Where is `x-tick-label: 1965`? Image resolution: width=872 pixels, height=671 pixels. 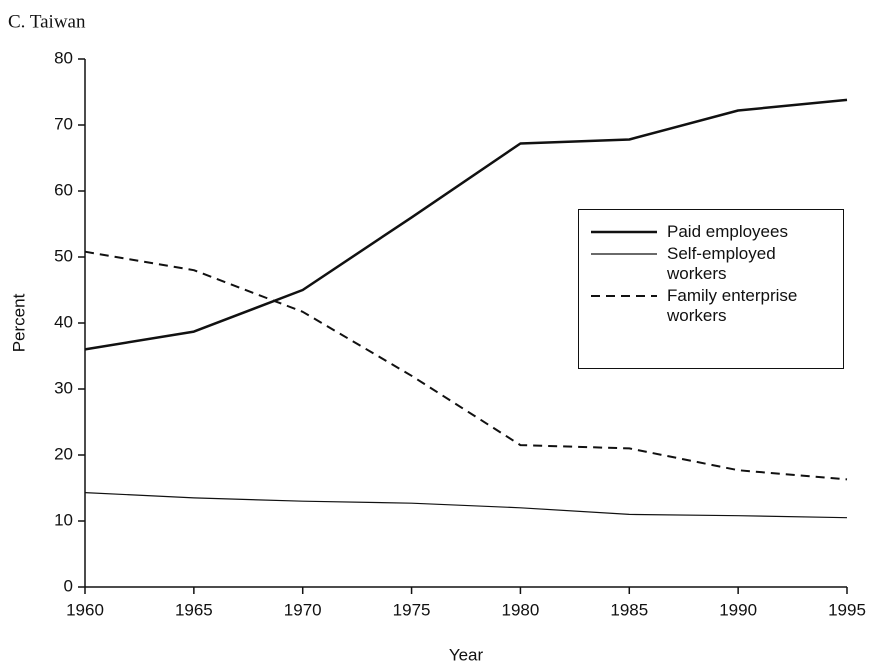
x-tick-label: 1965 is located at coordinates (194, 609).